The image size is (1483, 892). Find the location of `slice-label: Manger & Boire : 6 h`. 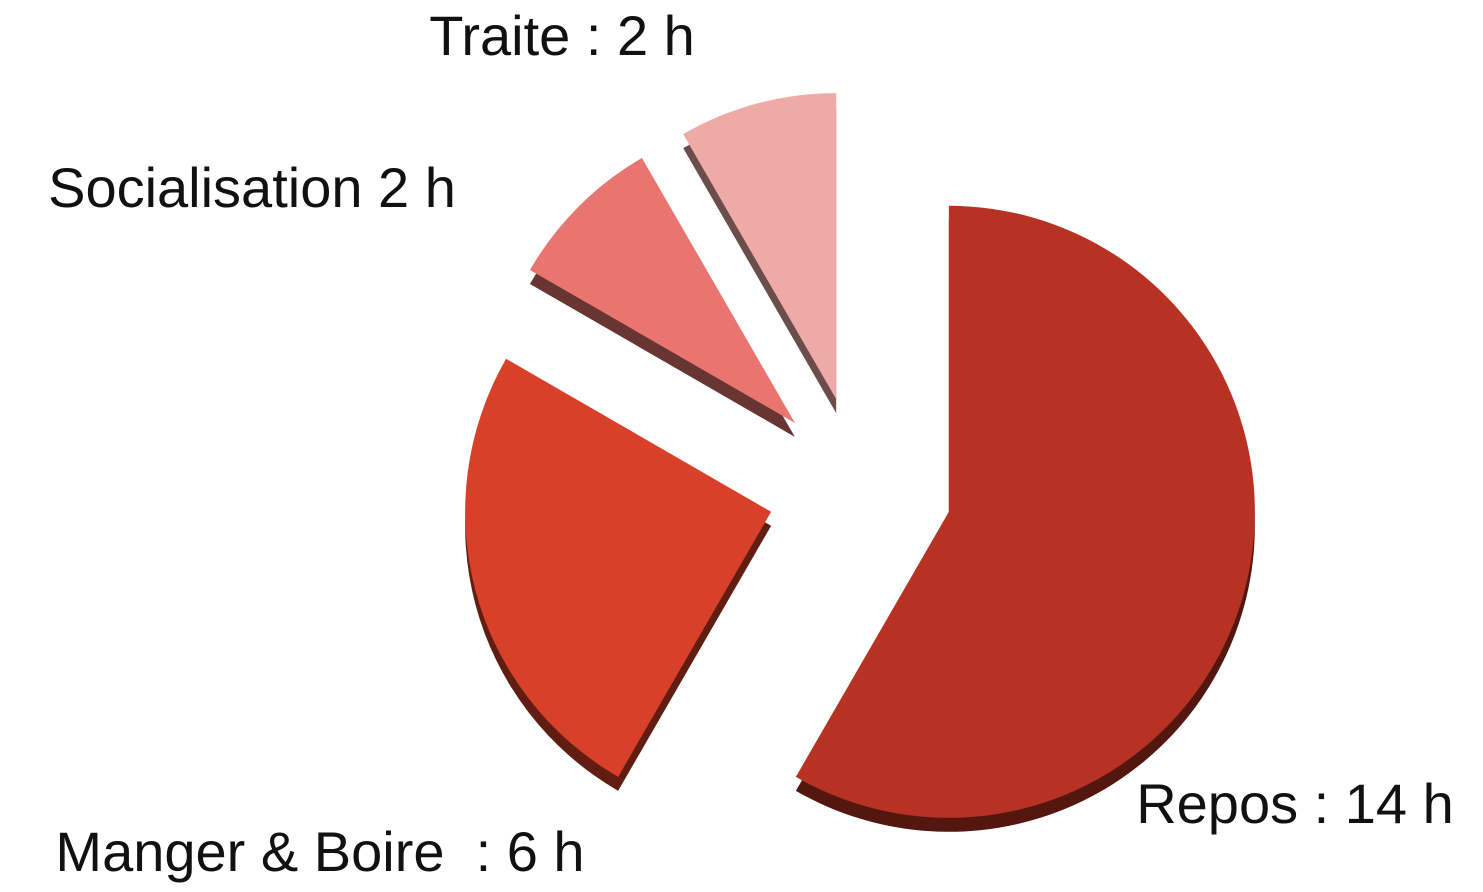

slice-label: Manger & Boire : 6 h is located at coordinates (319, 851).